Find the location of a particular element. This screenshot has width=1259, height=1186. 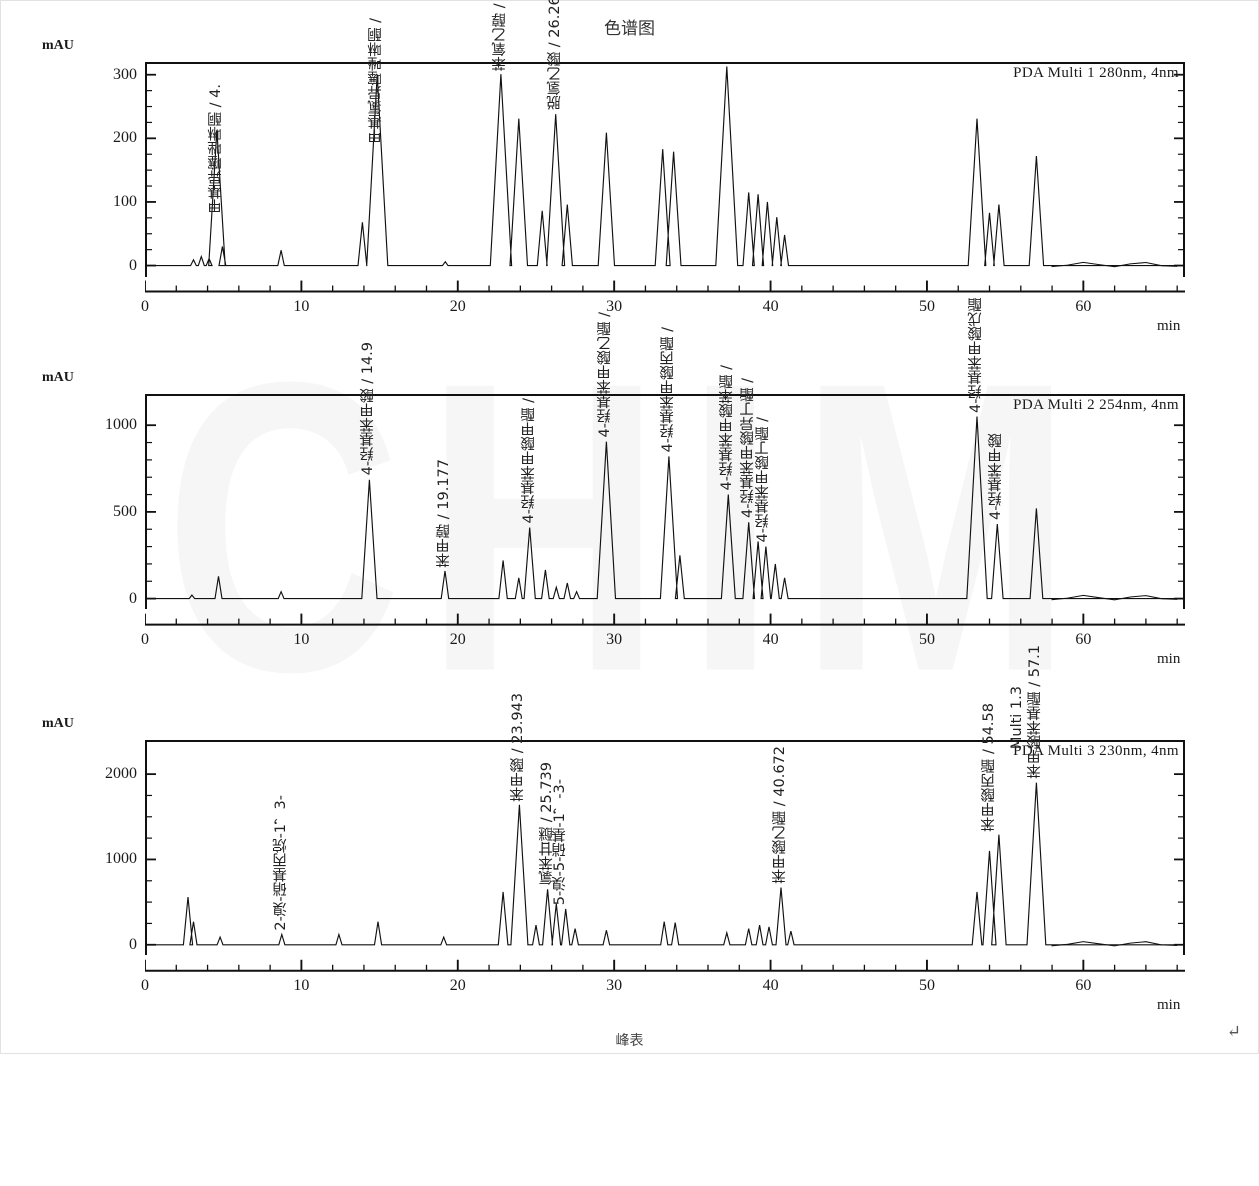

peak-annotation: 4-羟基苯甲酸乙酯 / is located at coordinates (605, 375).